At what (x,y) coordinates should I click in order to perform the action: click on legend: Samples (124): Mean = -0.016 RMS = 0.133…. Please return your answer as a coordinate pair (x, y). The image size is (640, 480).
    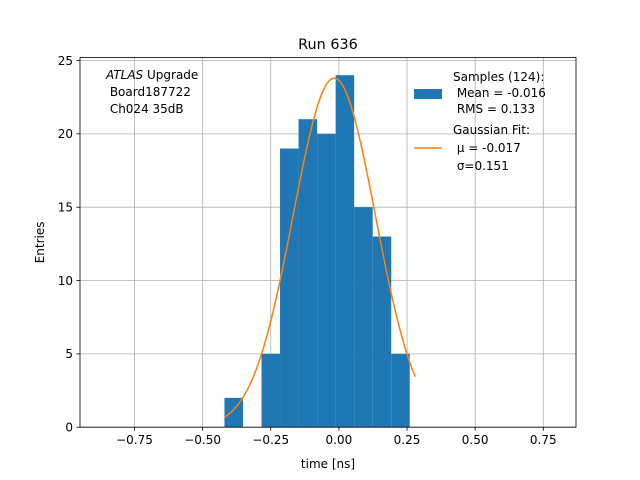
    Looking at the image, I should click on (480, 121).